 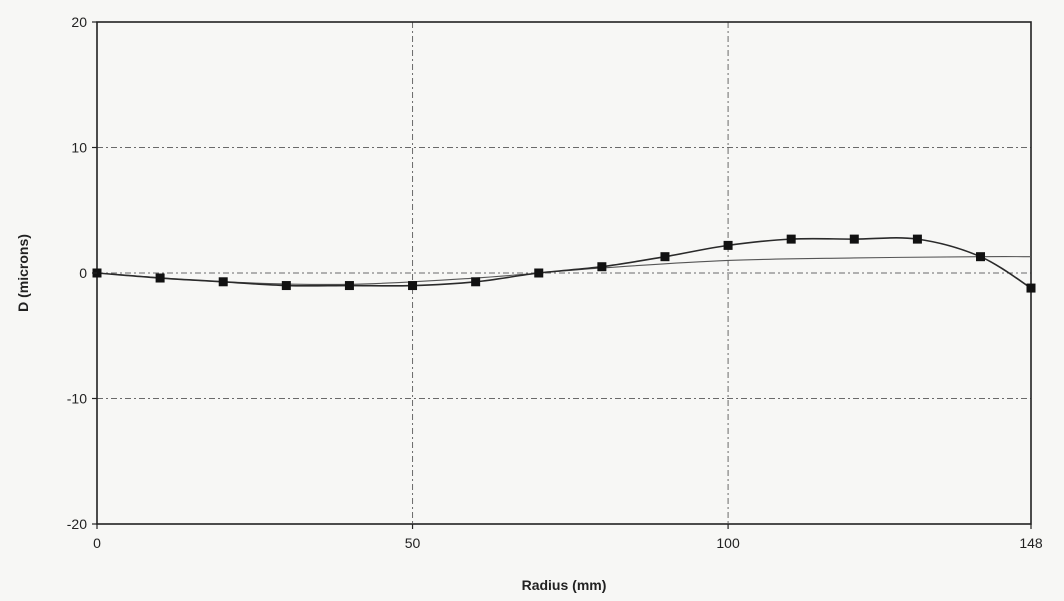 I want to click on x-tick-label: 50, so click(x=413, y=543).